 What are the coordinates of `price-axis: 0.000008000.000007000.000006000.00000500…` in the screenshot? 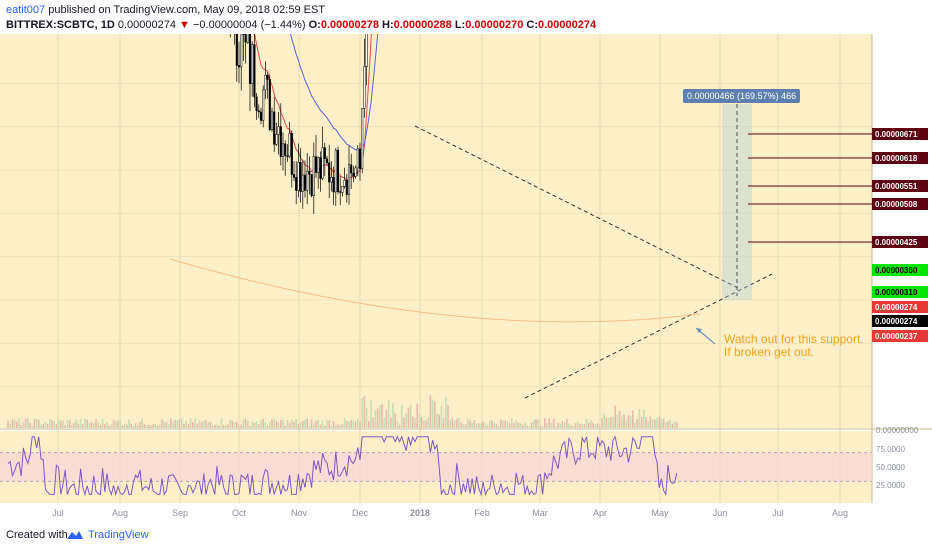 It's located at (897, 234).